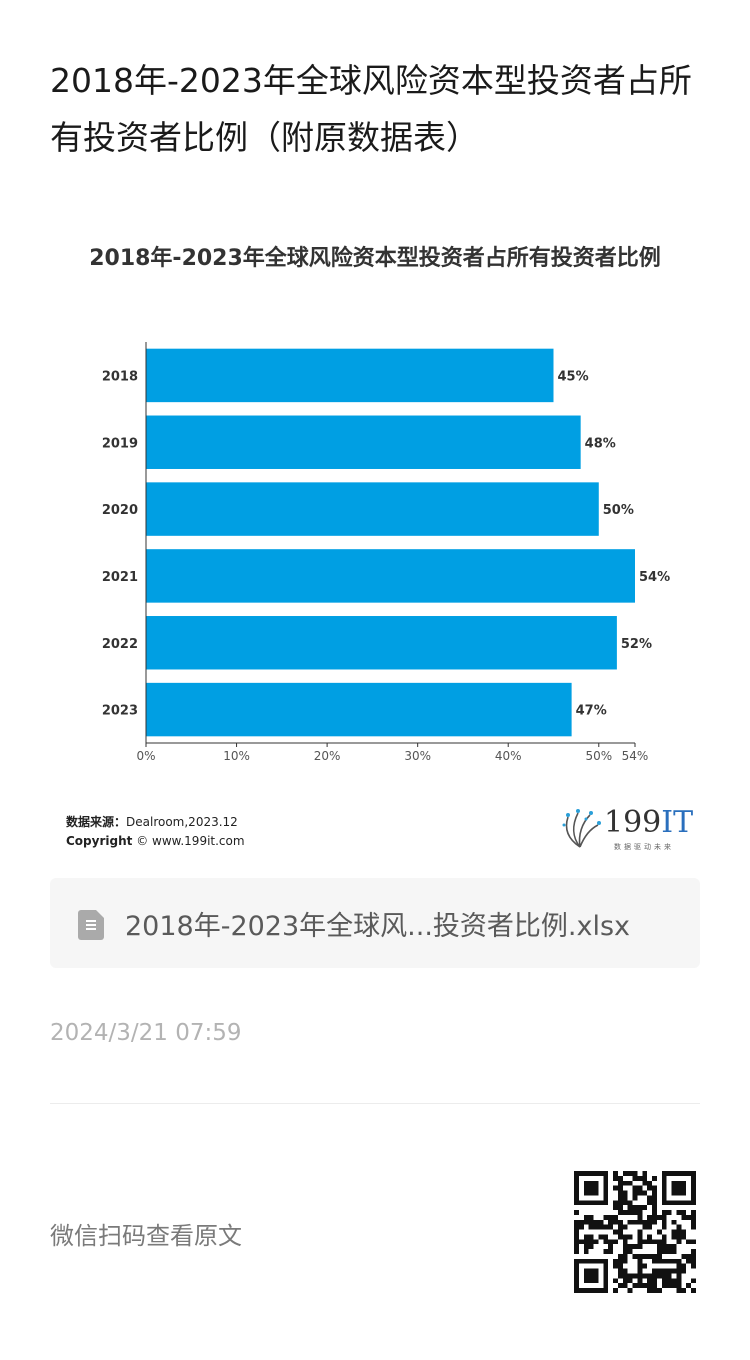 The height and width of the screenshot is (1360, 750). Describe the element at coordinates (350, 375) in the screenshot. I see `bar-2018` at that location.